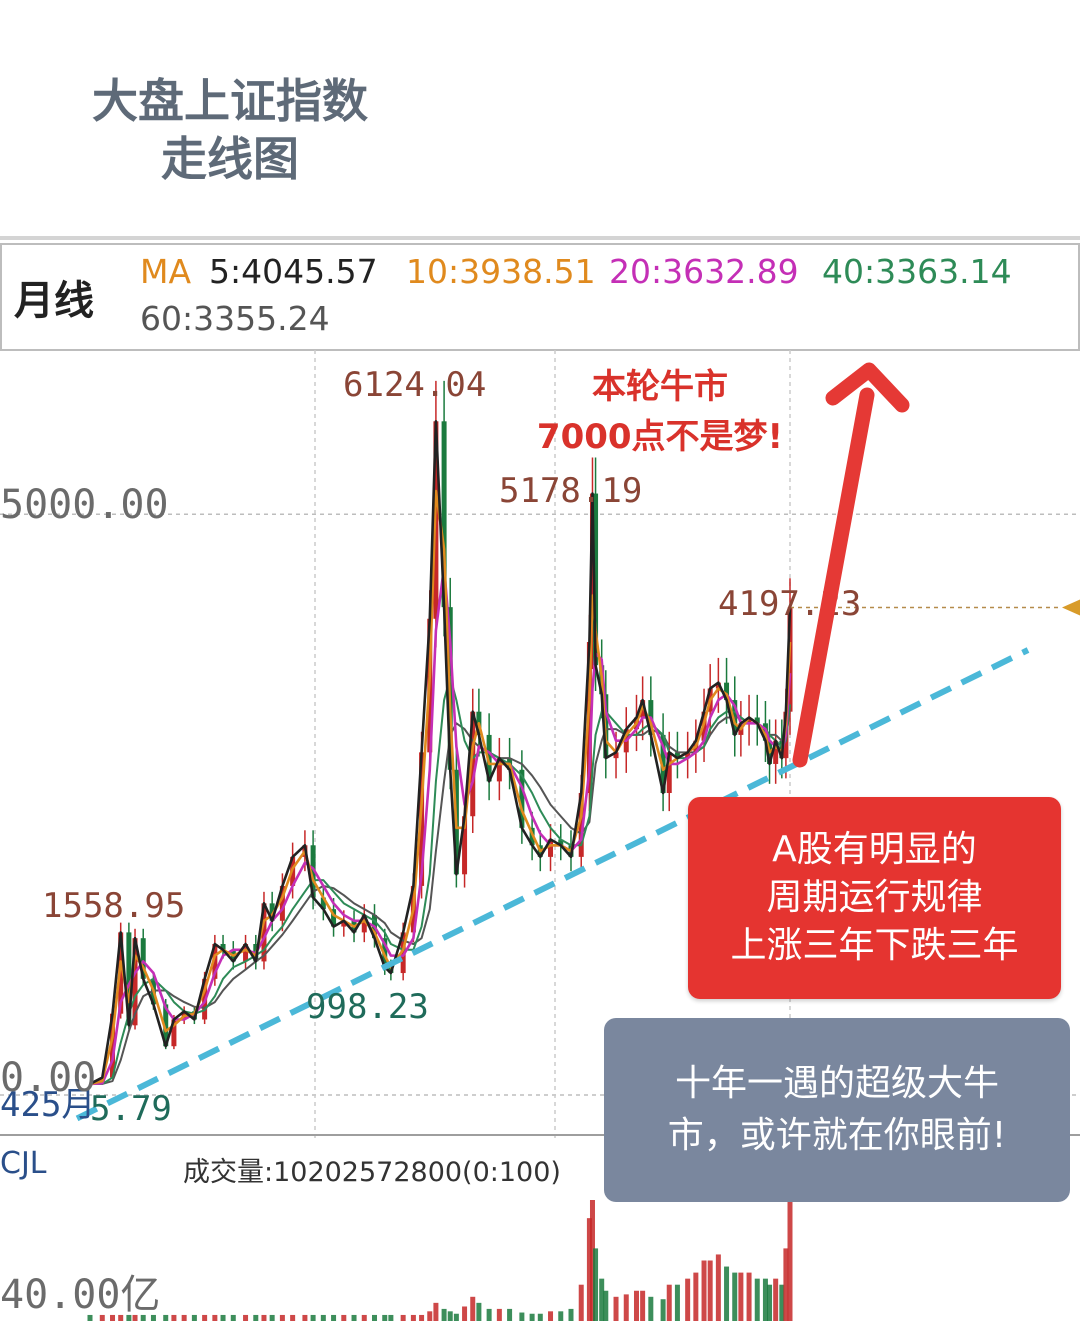  Describe the element at coordinates (166, 271) in the screenshot. I see `ma-prefix: MA` at that location.